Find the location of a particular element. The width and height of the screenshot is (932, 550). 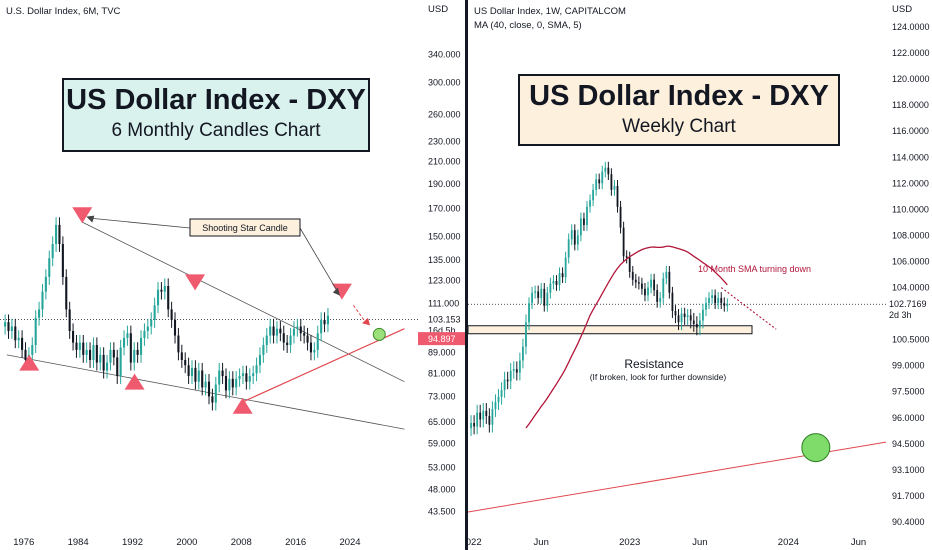

left-currency-label: USD is located at coordinates (438, 9).